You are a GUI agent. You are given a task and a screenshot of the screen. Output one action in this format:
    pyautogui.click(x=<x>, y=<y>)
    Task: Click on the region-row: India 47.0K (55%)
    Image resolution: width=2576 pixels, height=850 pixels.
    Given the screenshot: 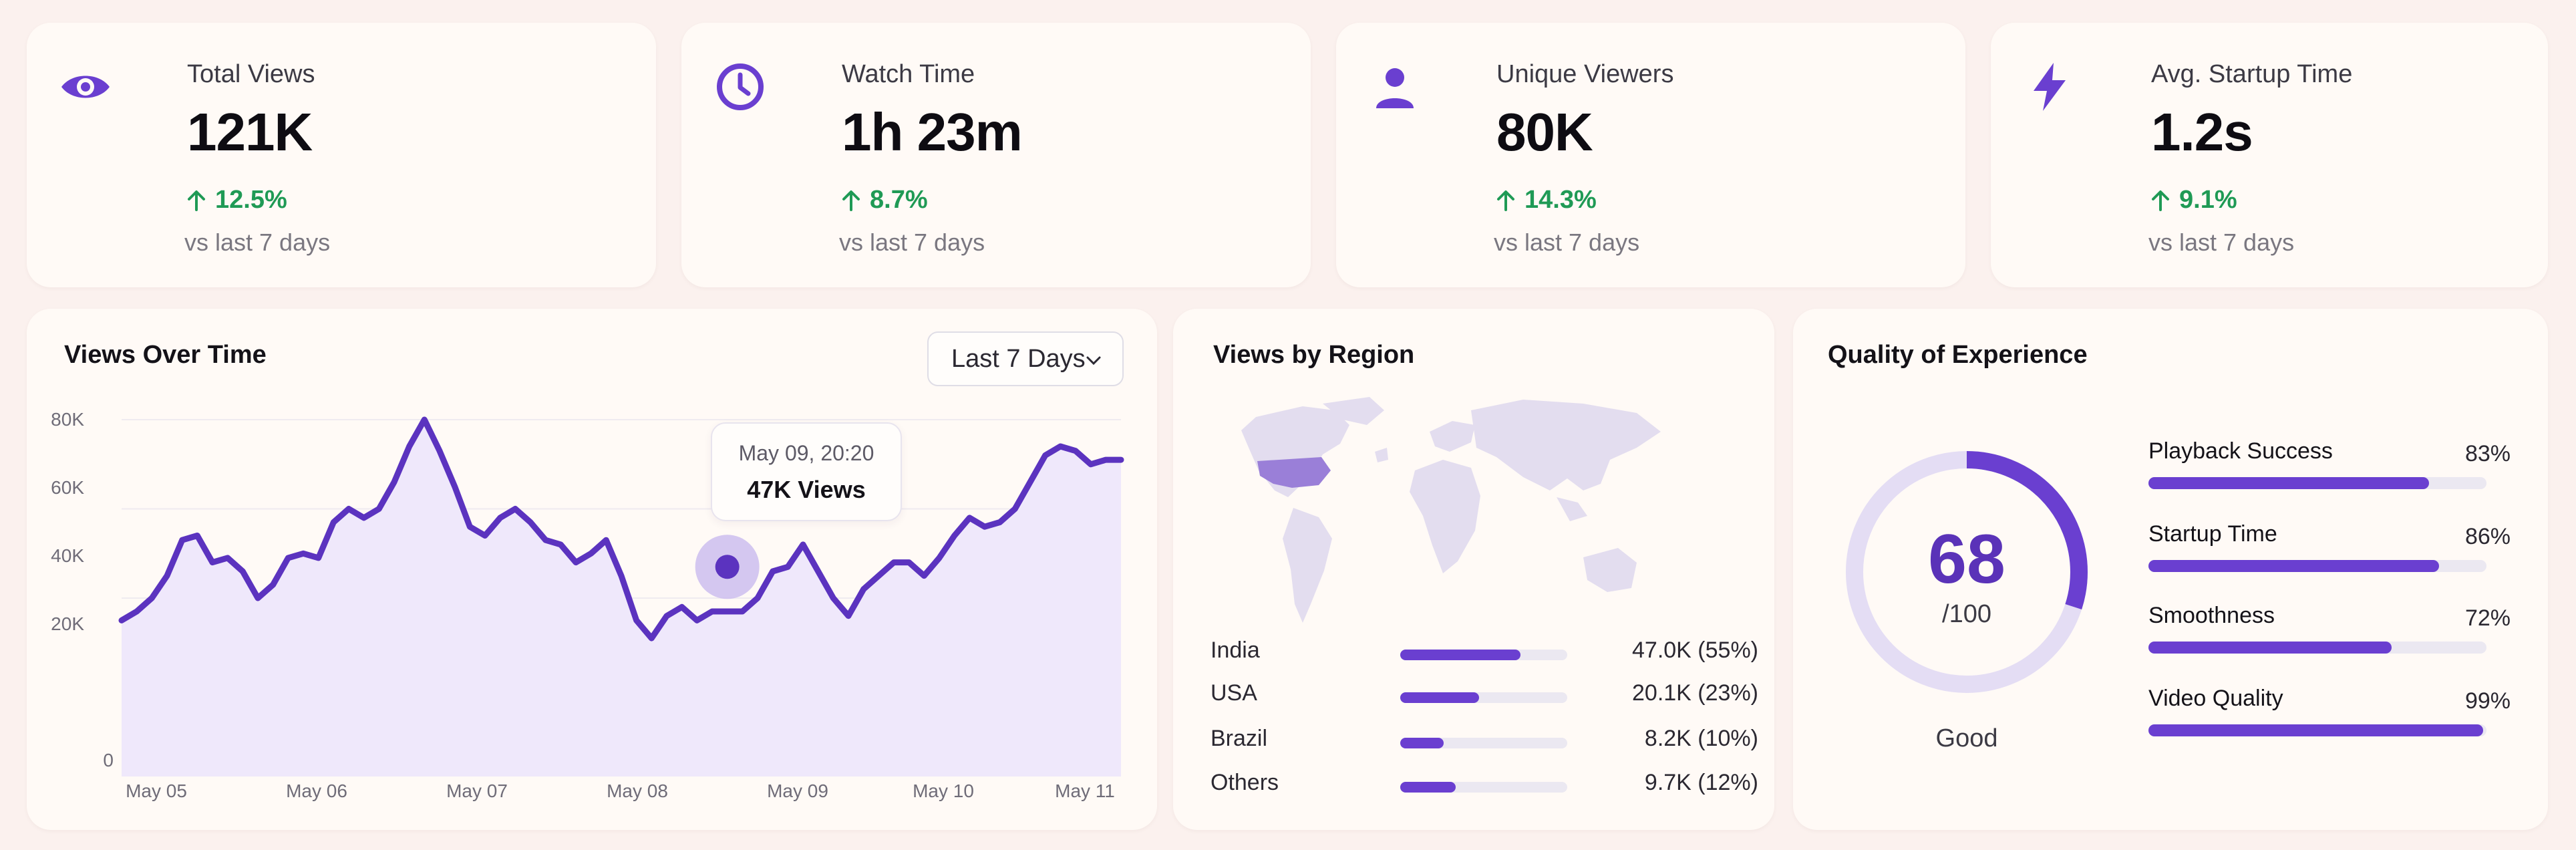 What is the action you would take?
    pyautogui.click(x=1484, y=652)
    